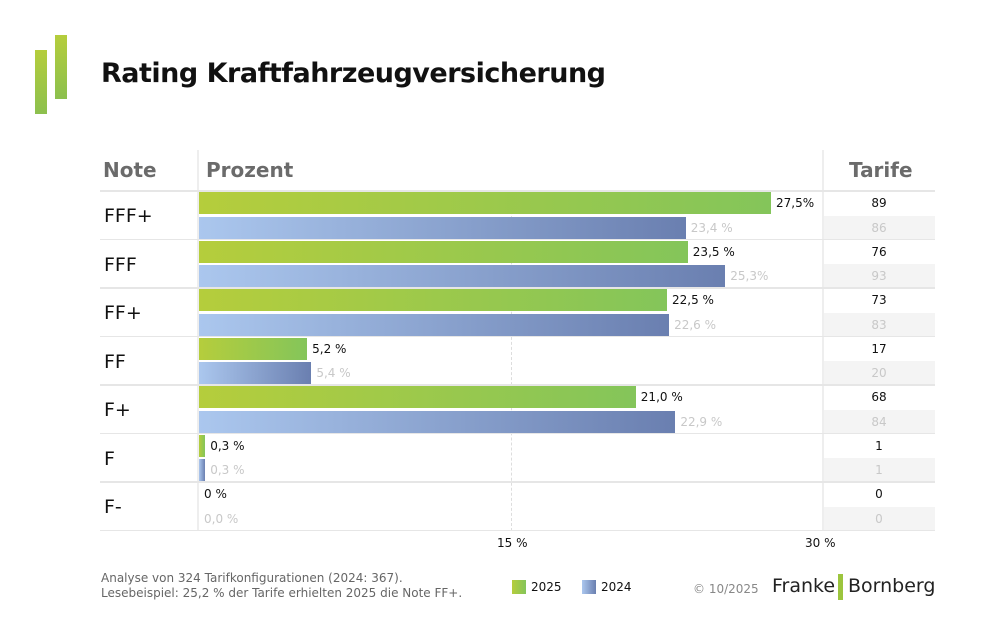 This screenshot has height=625, width=1000. I want to click on tarife-2024: 20, so click(879, 373).